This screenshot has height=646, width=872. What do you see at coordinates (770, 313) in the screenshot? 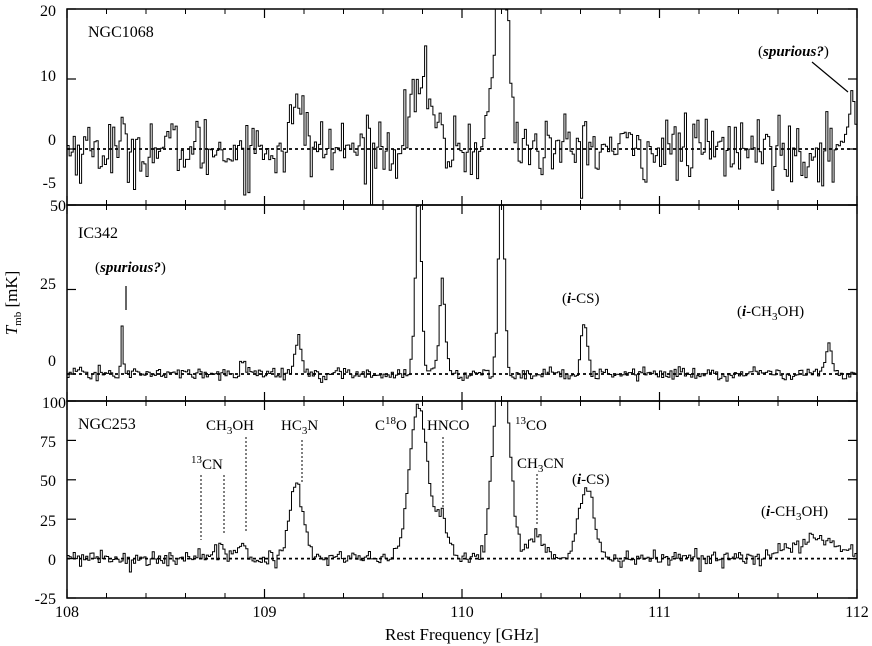
I see `ic342-ich3oh-label: (i-CH3OH)` at bounding box center [770, 313].